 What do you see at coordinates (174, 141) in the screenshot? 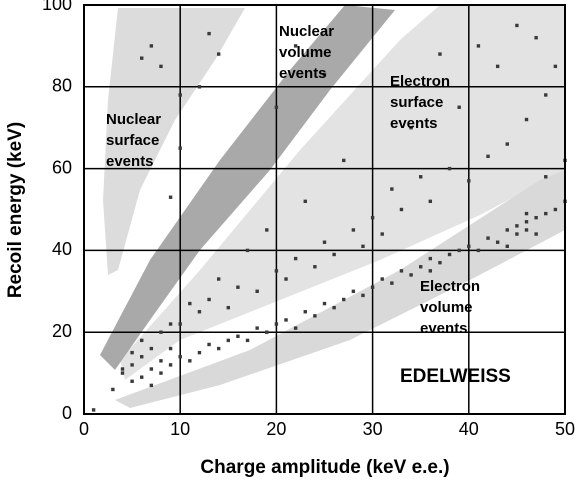
I see `nuclear-surface-band` at bounding box center [174, 141].